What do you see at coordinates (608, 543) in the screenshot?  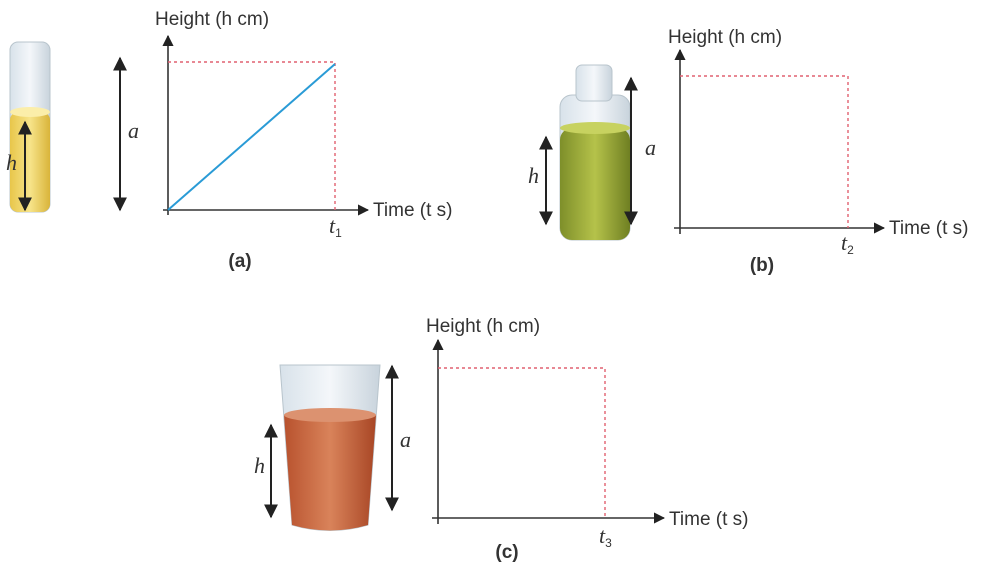 I see `tick-subscript: 3` at bounding box center [608, 543].